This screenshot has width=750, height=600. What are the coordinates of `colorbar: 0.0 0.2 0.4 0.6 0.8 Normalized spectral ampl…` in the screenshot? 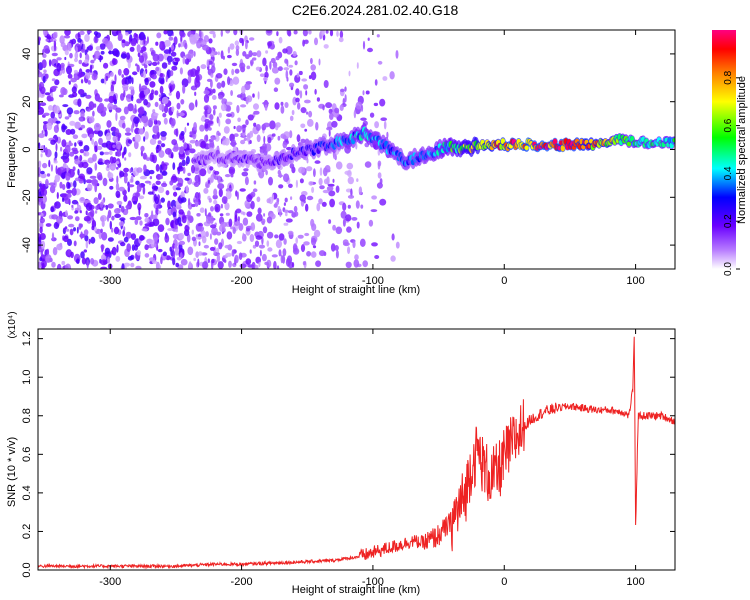 It's located at (730, 153).